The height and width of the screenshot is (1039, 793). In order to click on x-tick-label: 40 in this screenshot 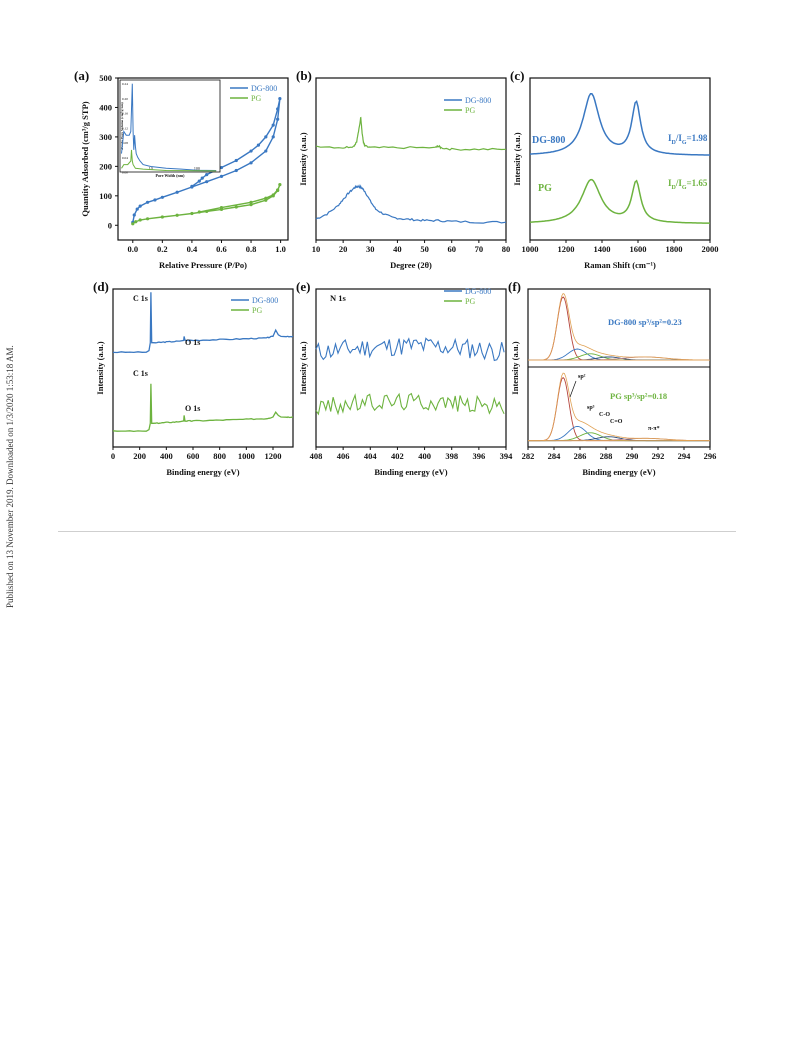, I will do `click(397, 249)`.